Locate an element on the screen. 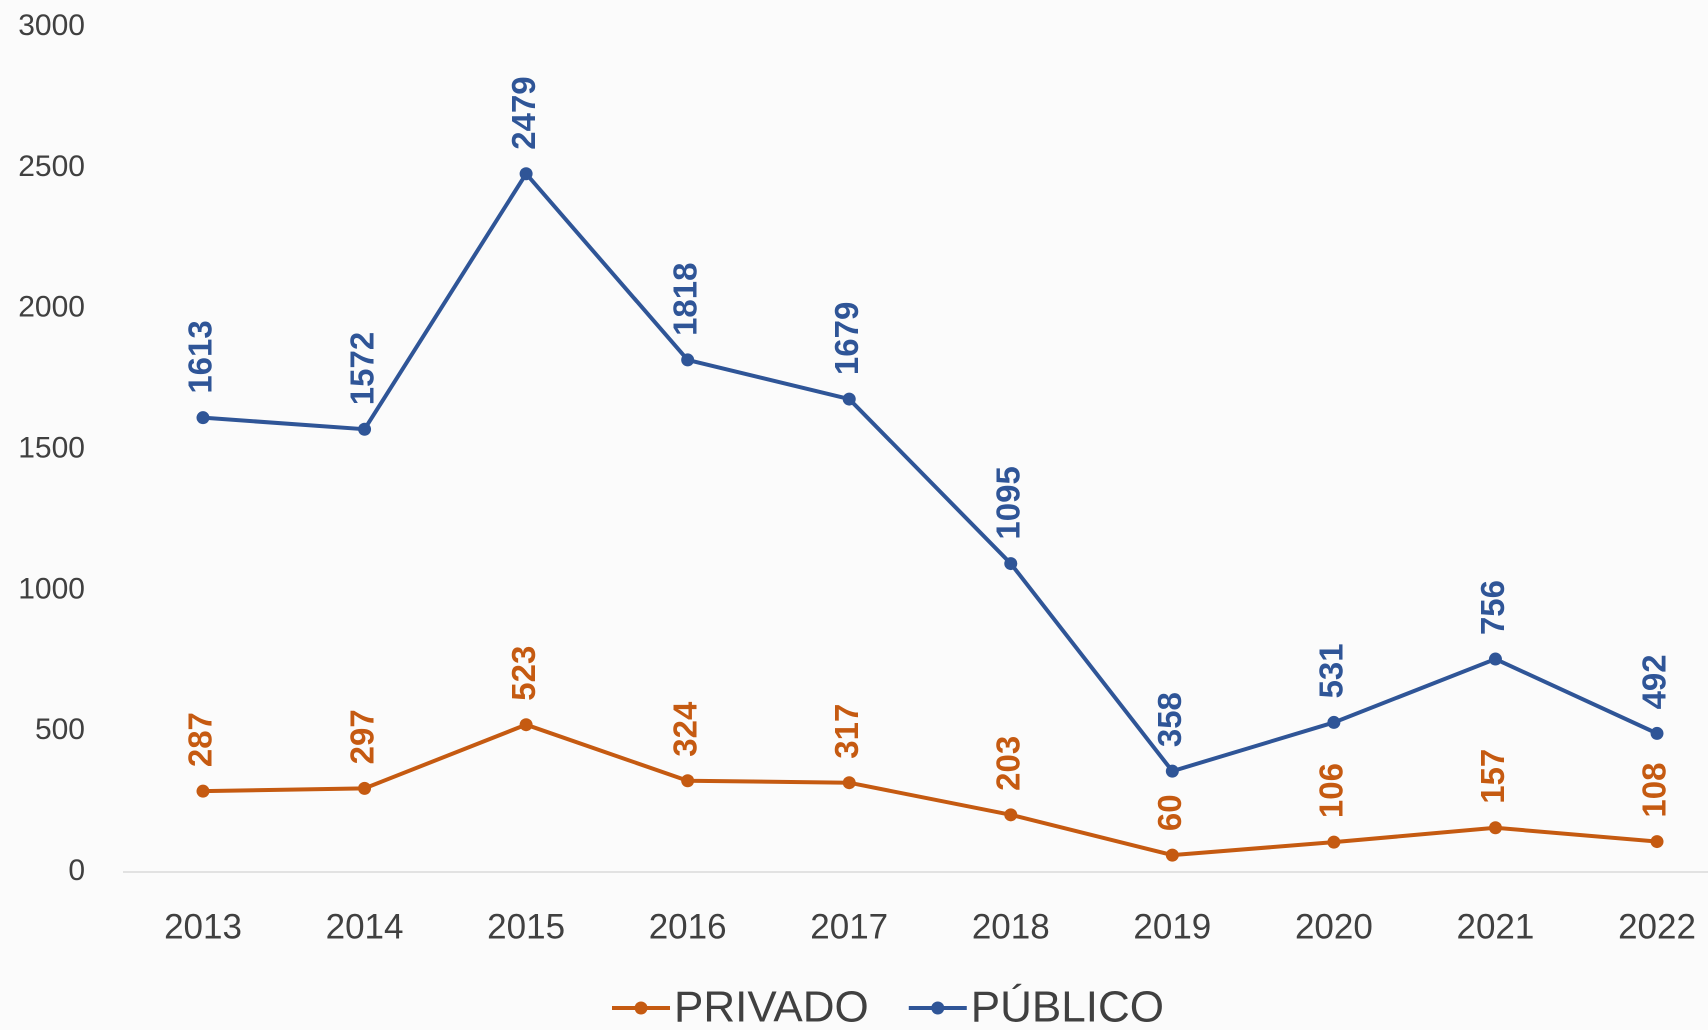 The height and width of the screenshot is (1030, 1708). data-label: 317 is located at coordinates (846, 731).